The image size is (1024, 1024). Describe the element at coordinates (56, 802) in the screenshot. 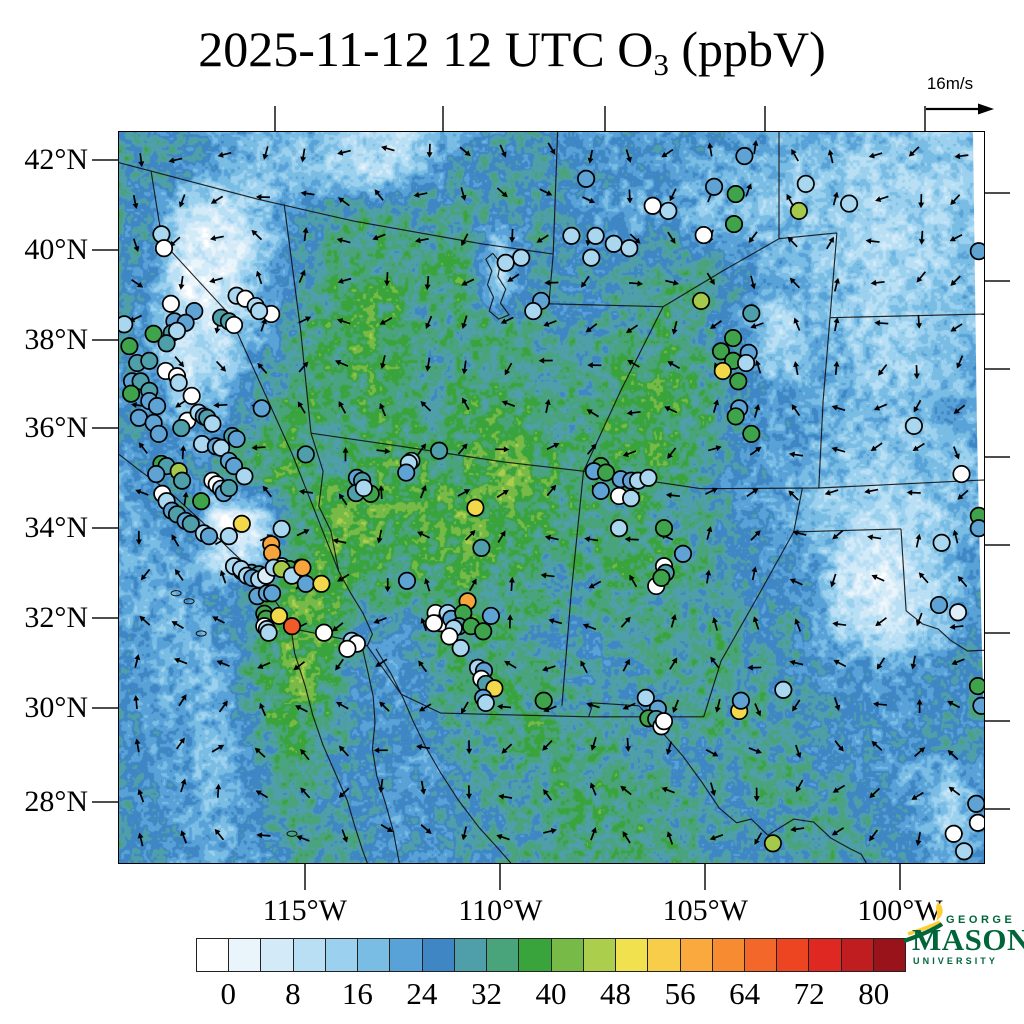

I see `lat-axis-label: 28°N` at that location.